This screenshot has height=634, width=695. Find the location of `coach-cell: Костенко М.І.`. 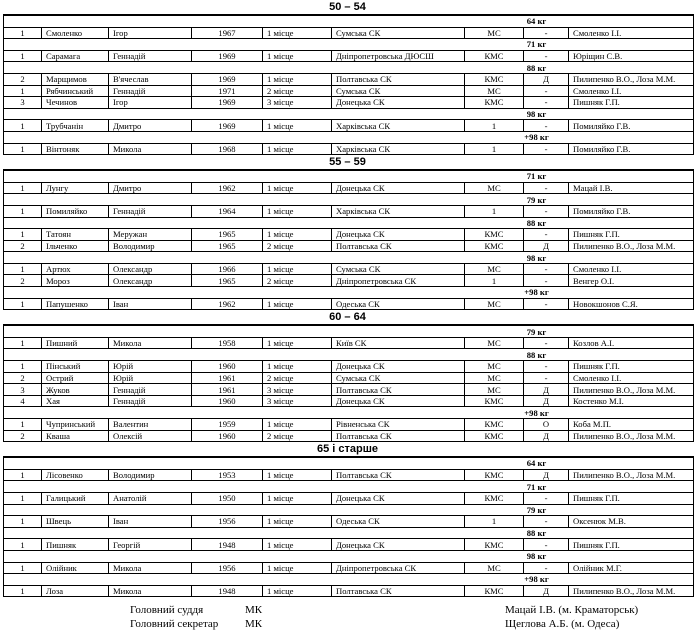

coach-cell: Костенко М.І. is located at coordinates (631, 401).